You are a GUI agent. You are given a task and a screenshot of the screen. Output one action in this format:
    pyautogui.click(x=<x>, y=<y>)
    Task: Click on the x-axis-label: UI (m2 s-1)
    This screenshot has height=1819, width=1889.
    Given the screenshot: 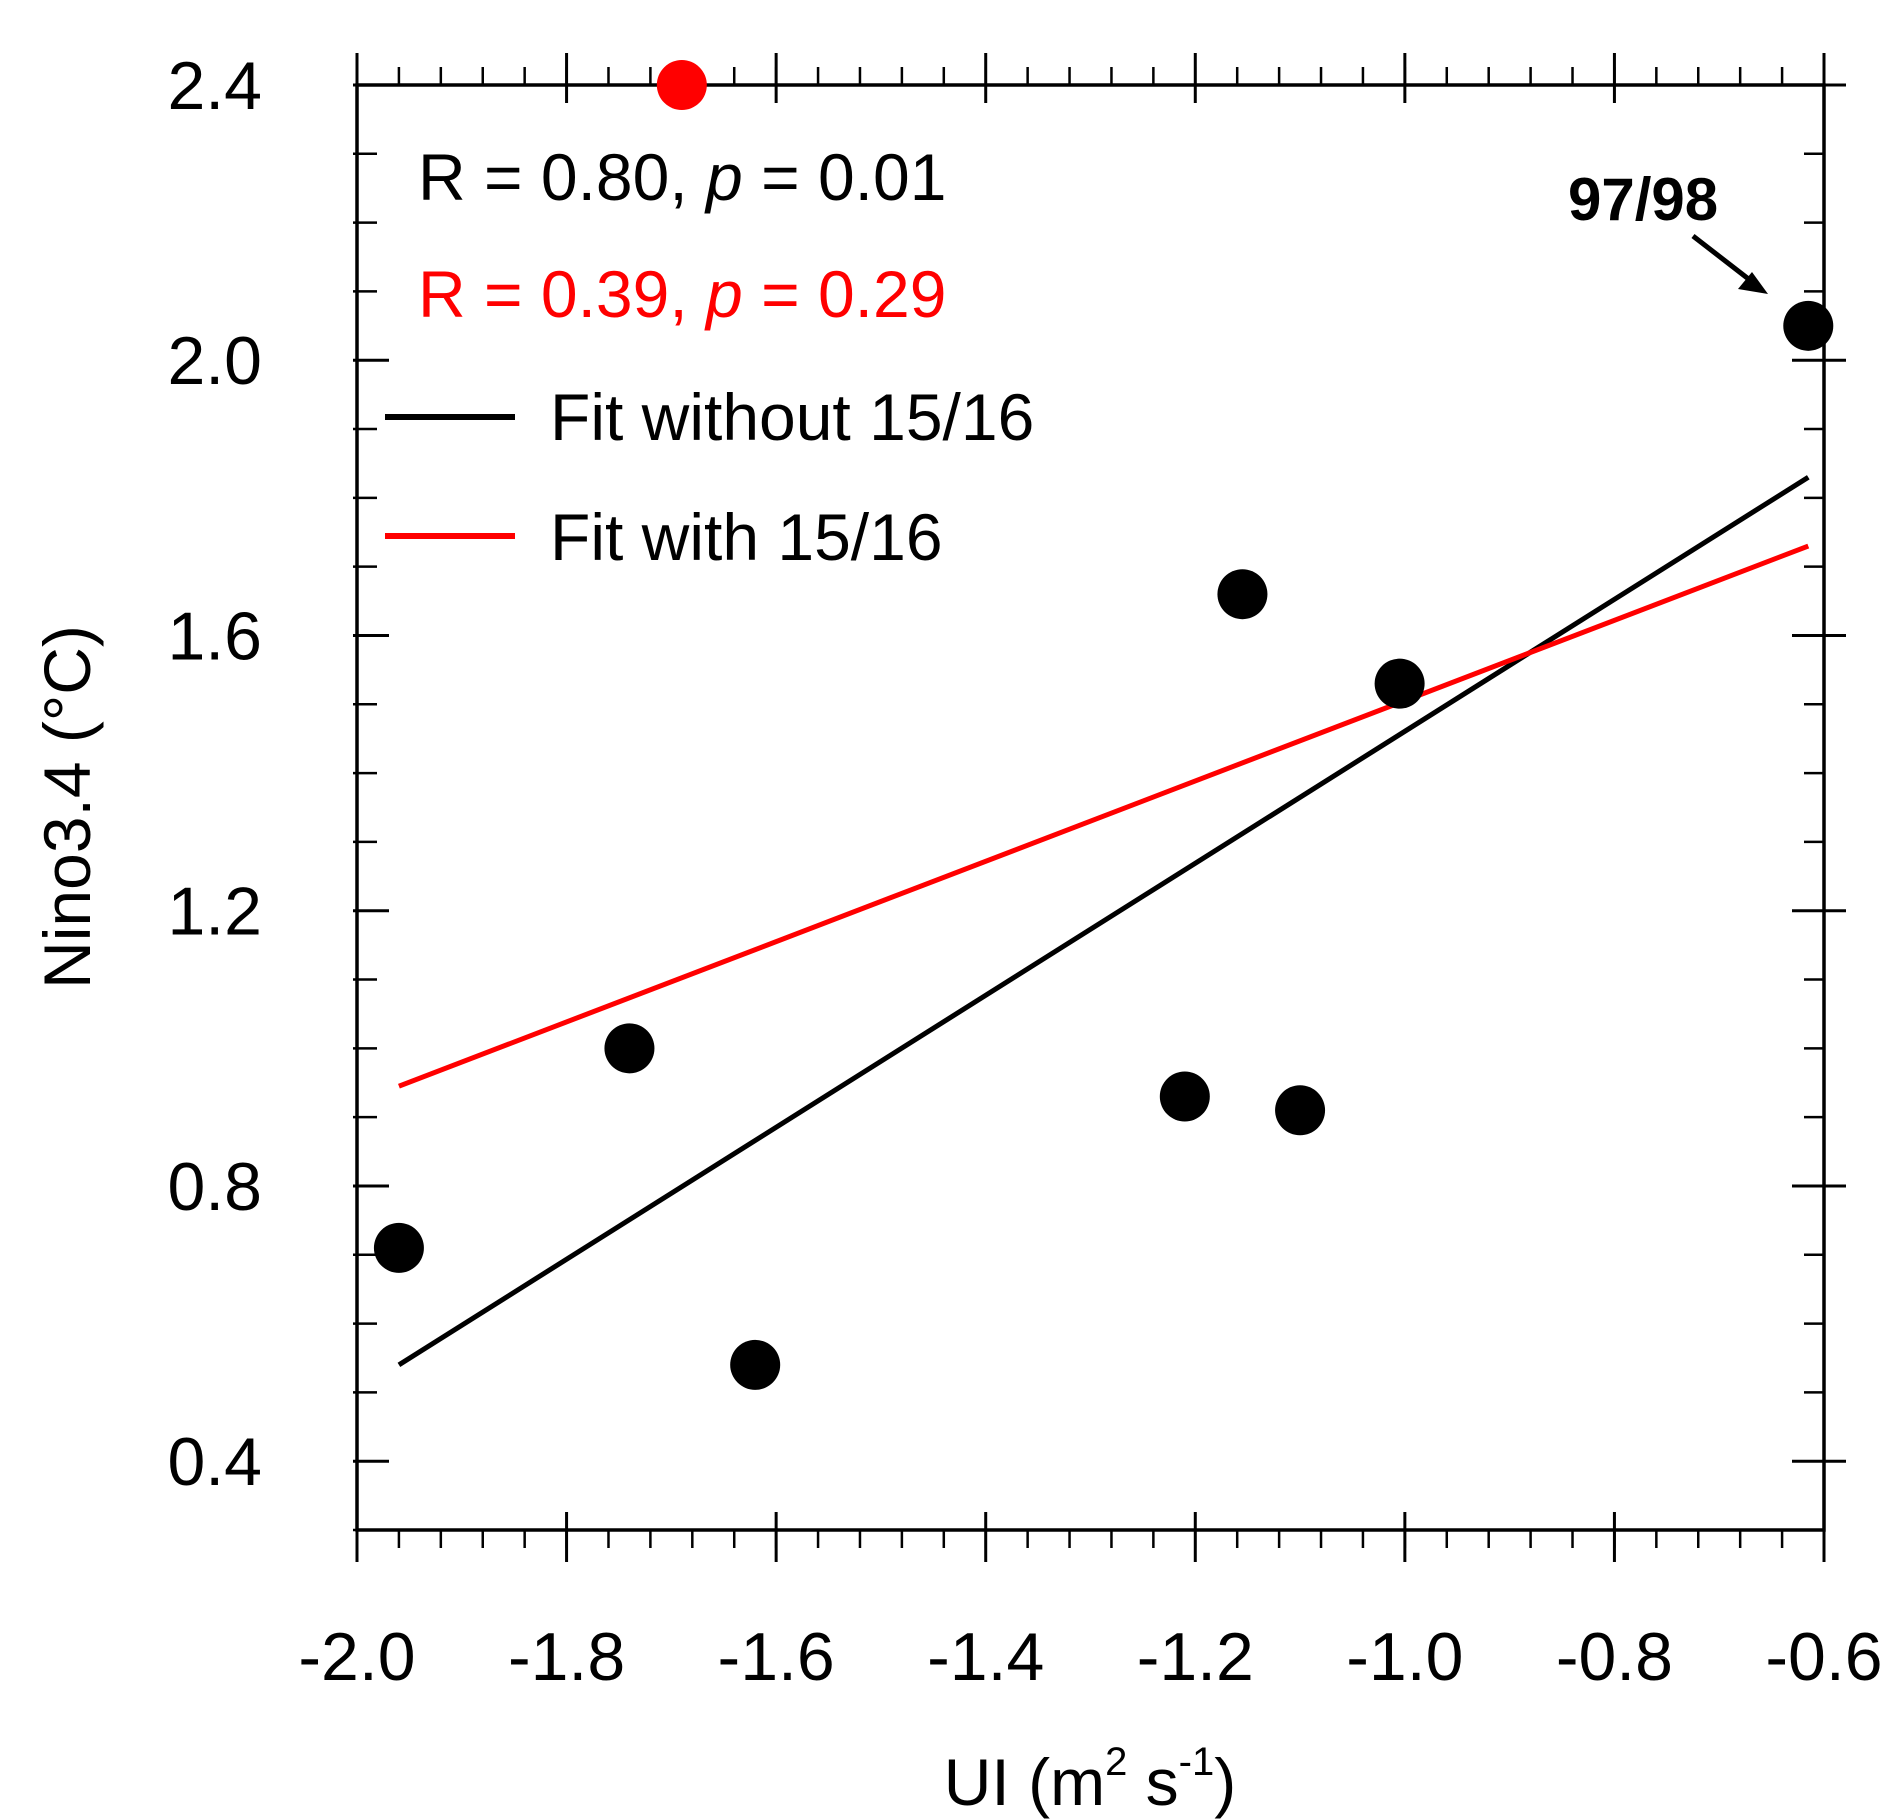 What is the action you would take?
    pyautogui.click(x=1090, y=1779)
    